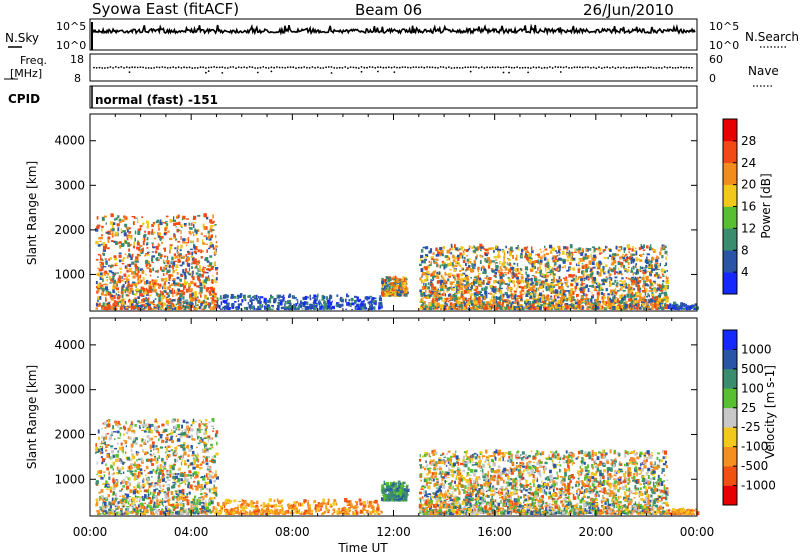  What do you see at coordinates (361, 71) in the screenshot?
I see `nave-point` at bounding box center [361, 71].